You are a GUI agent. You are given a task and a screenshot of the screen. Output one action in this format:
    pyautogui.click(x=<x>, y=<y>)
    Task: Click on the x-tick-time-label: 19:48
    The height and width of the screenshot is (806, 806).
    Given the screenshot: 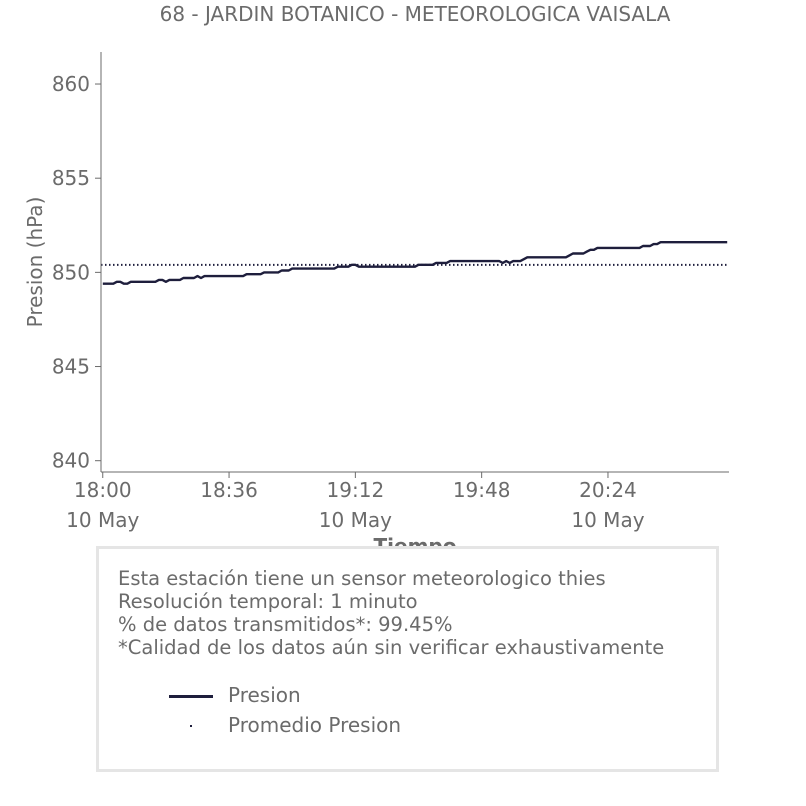 What is the action you would take?
    pyautogui.click(x=482, y=490)
    